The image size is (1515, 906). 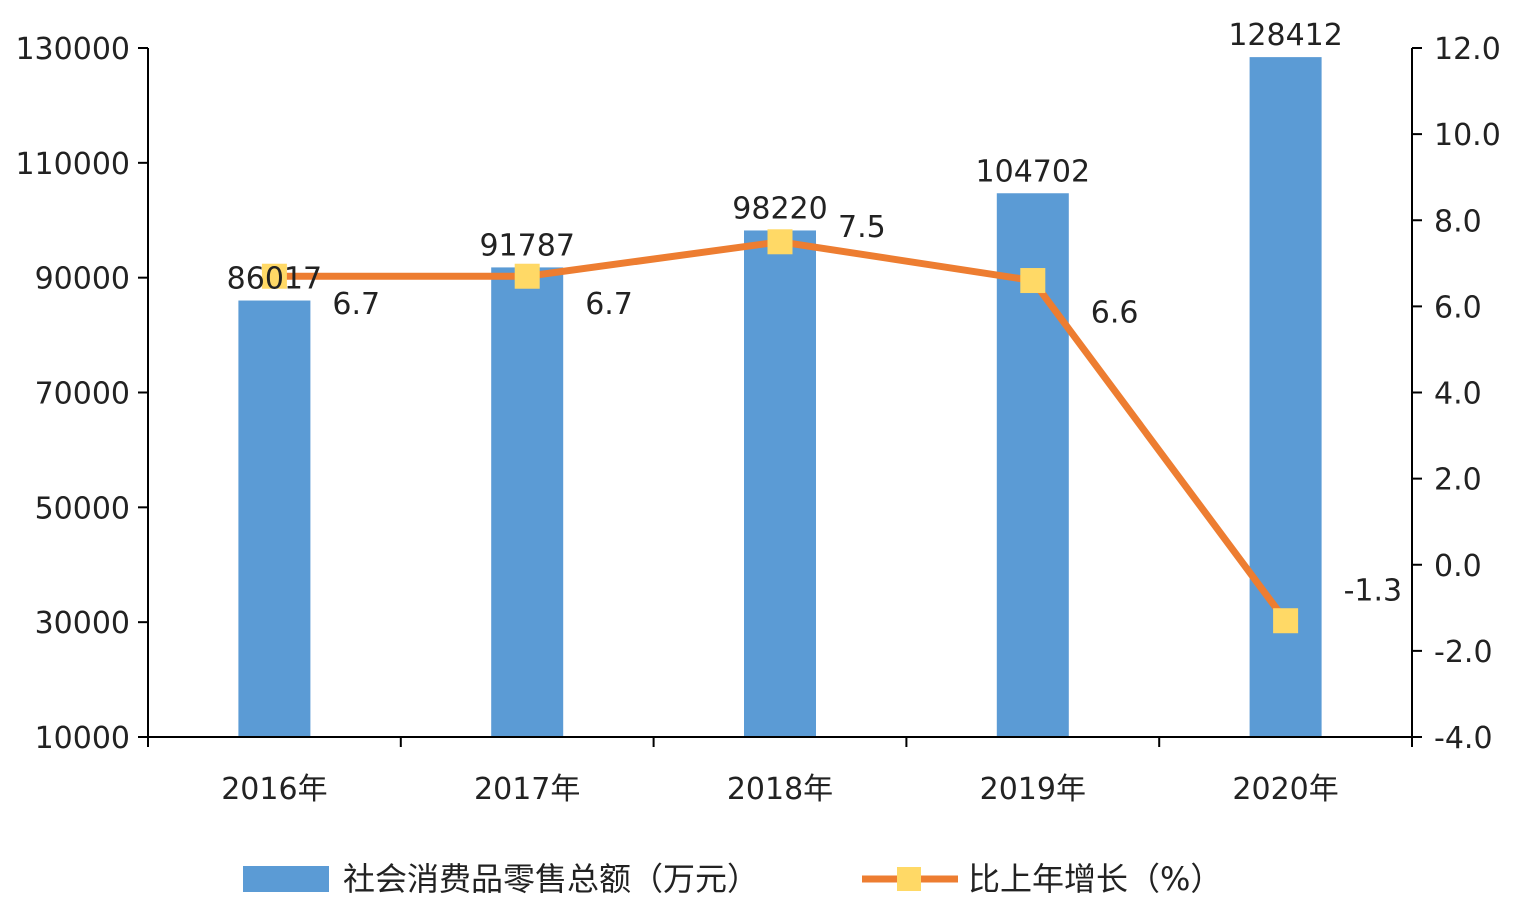 I want to click on bar-value-label-2: 98220, so click(x=779, y=208).